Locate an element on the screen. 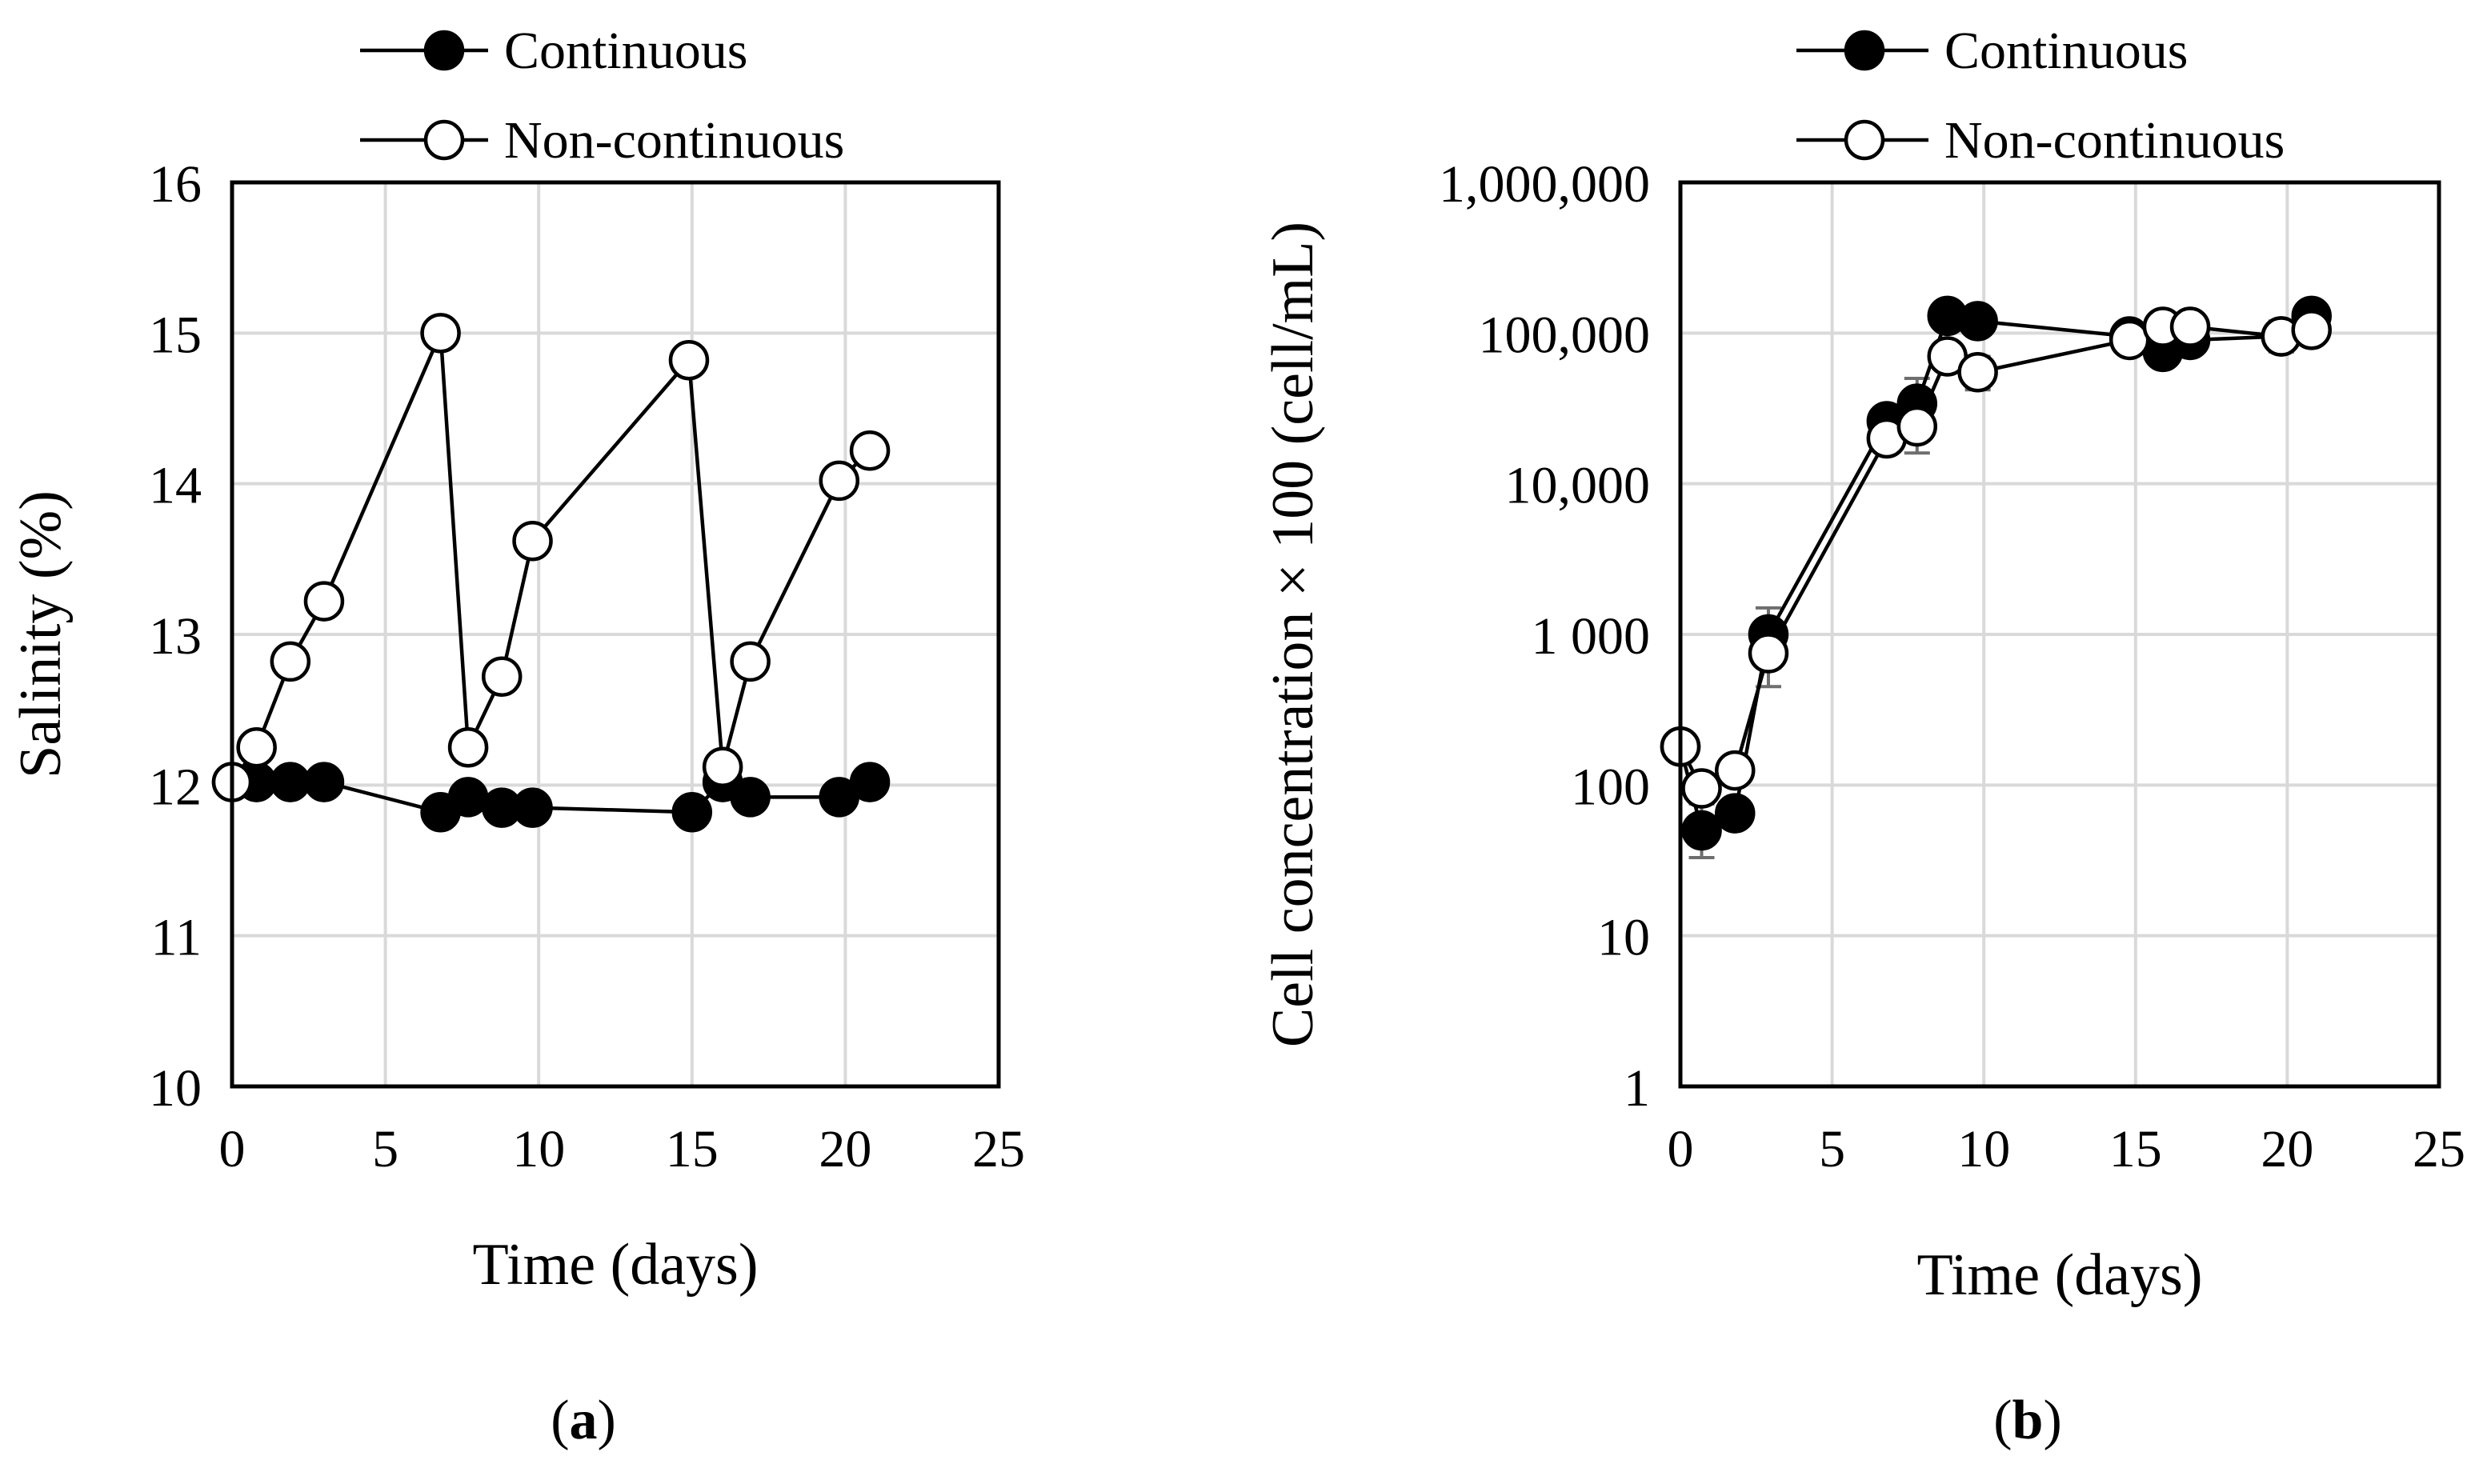  panel-b-legend-continuous-label: Continuous is located at coordinates (2066, 51).